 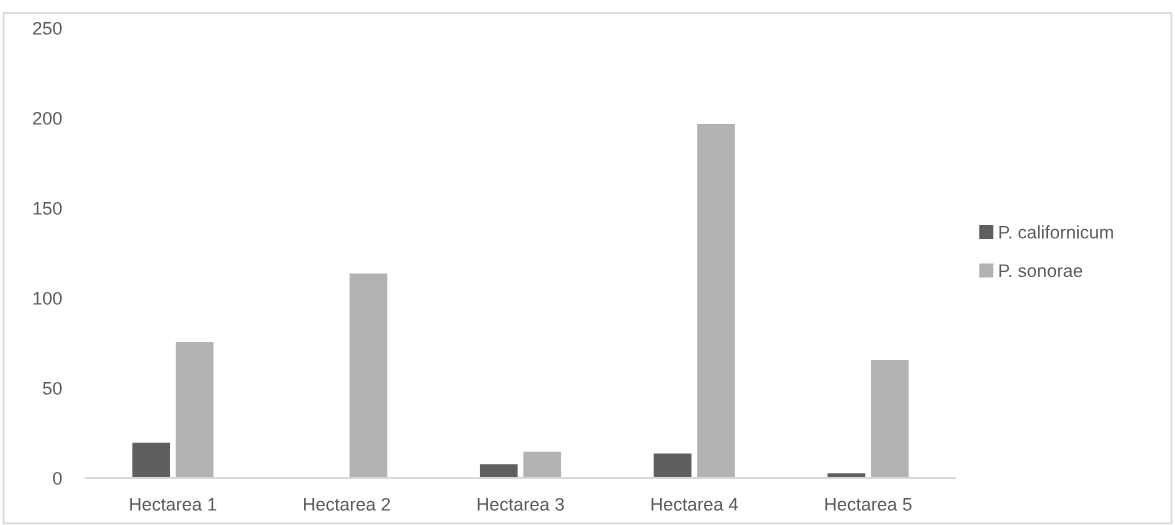 What do you see at coordinates (1041, 271) in the screenshot?
I see `legend-label: P. sonorae` at bounding box center [1041, 271].